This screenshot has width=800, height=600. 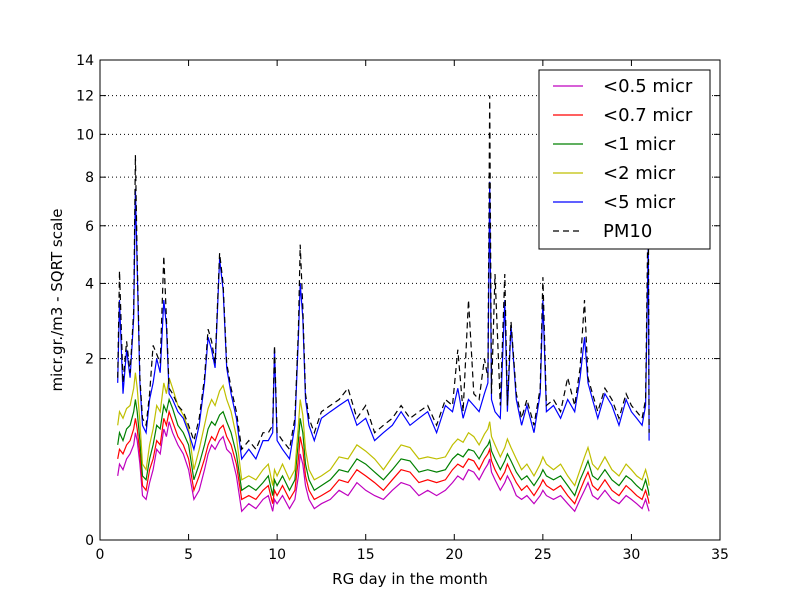 I want to click on legend-label-0: <0.5 micr, so click(x=648, y=86).